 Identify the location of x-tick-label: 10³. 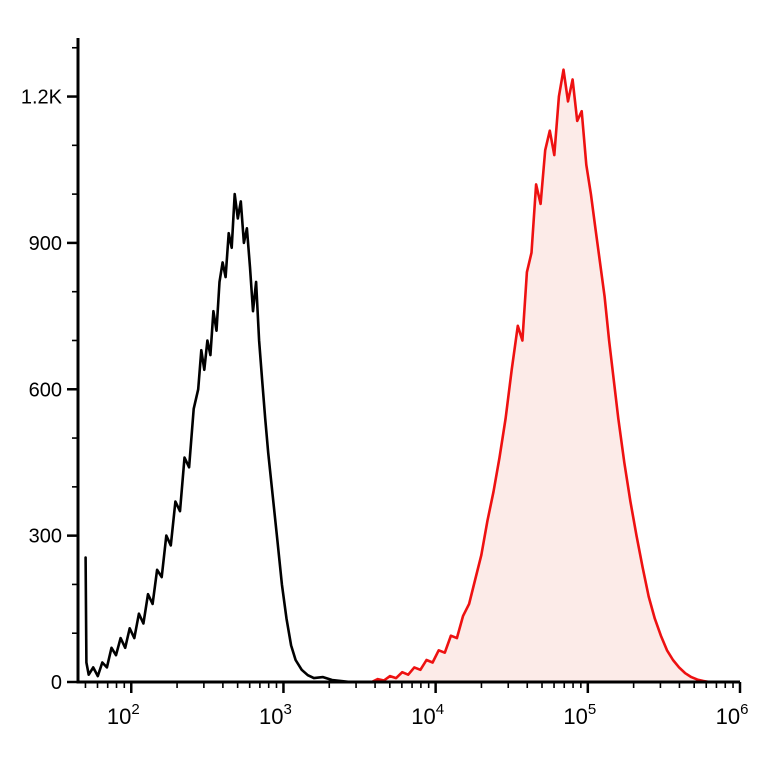
(275, 715).